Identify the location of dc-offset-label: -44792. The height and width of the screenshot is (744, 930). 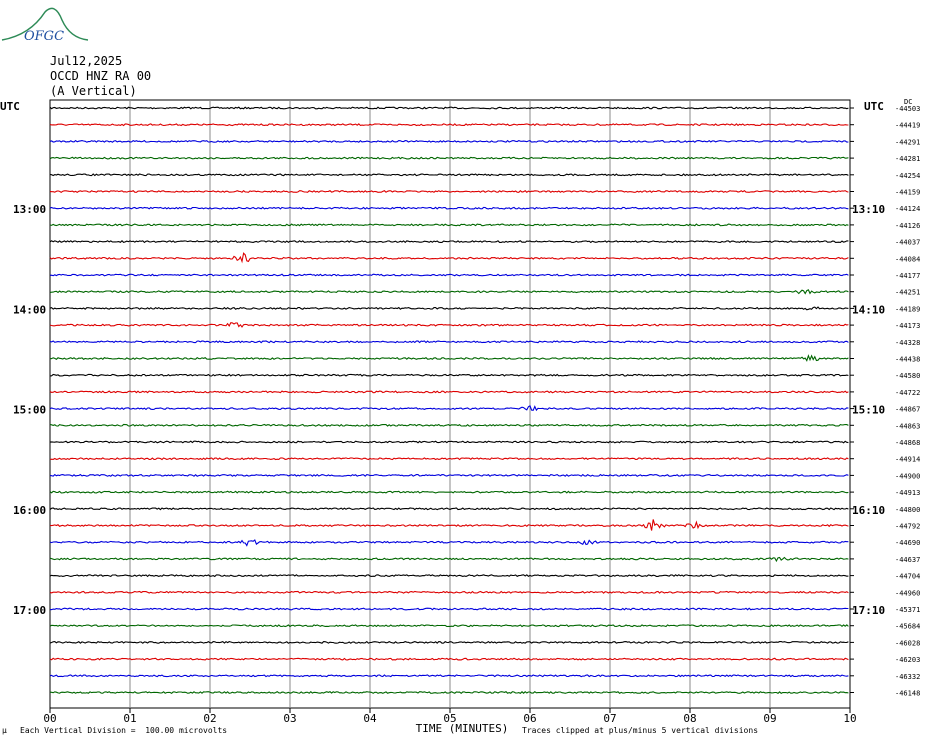
(907, 527).